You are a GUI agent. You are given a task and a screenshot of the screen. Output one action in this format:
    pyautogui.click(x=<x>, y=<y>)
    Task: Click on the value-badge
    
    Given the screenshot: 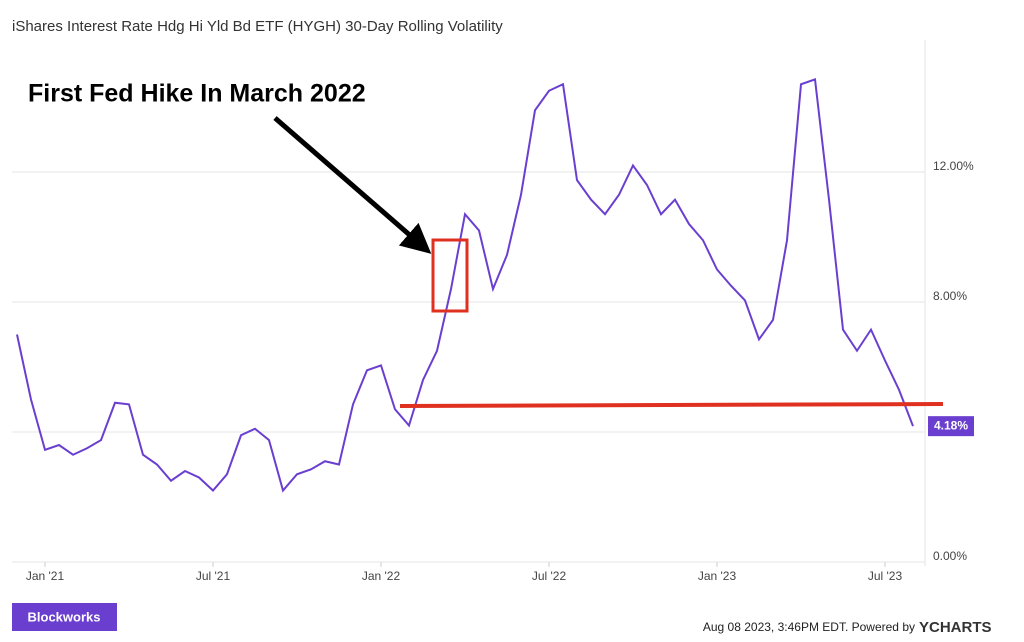 What is the action you would take?
    pyautogui.click(x=951, y=426)
    